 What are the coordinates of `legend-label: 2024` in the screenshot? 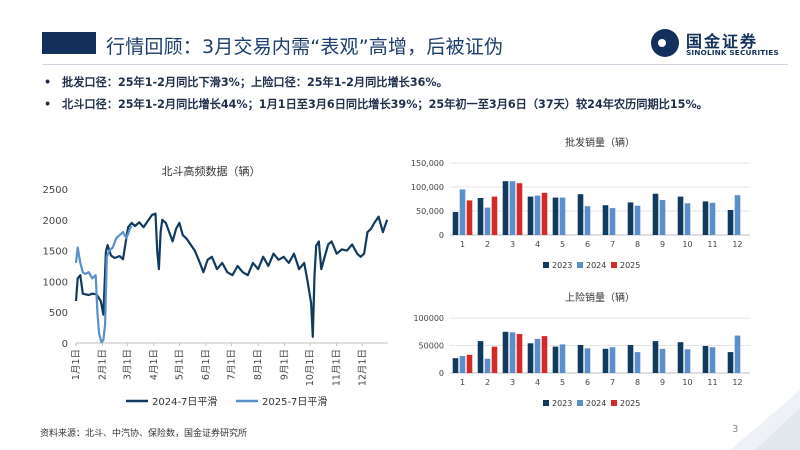 It's located at (596, 265).